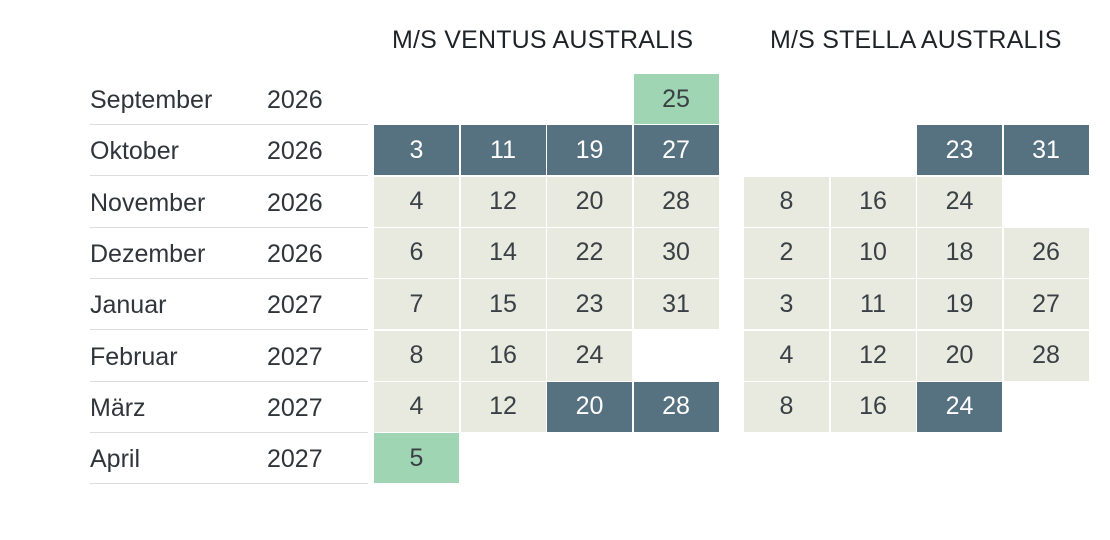 This screenshot has height=540, width=1110. What do you see at coordinates (916, 40) in the screenshot?
I see `ship-header-stella-australis: M/S STELLA AUSTRALIS` at bounding box center [916, 40].